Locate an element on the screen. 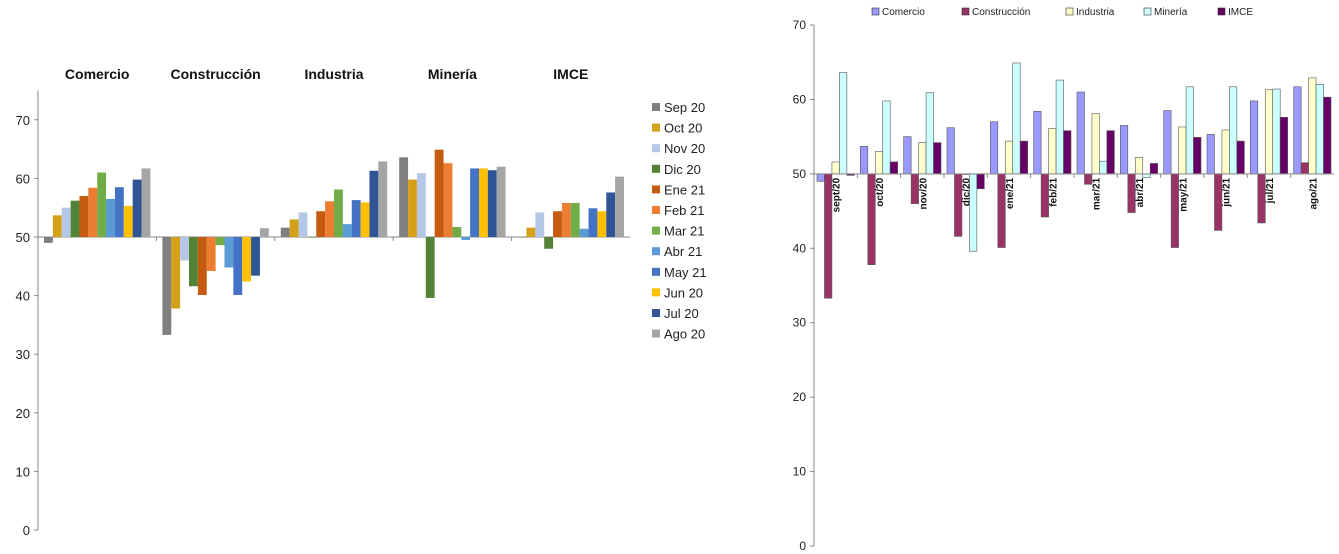 This screenshot has width=1339, height=554. x-tick-label: ene/21 is located at coordinates (1010, 193).